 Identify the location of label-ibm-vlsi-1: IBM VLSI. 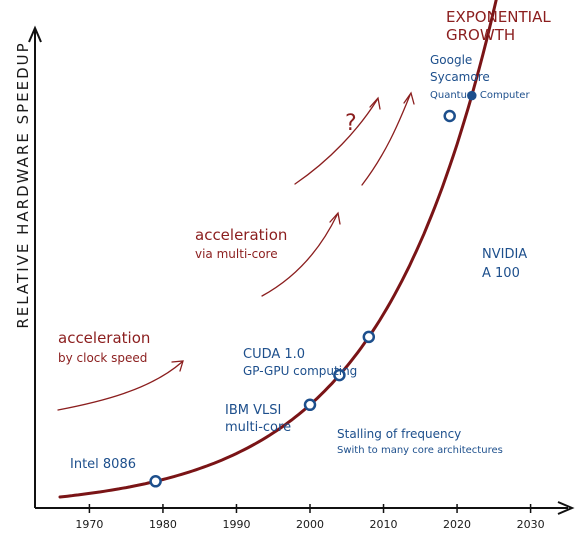
(253, 410).